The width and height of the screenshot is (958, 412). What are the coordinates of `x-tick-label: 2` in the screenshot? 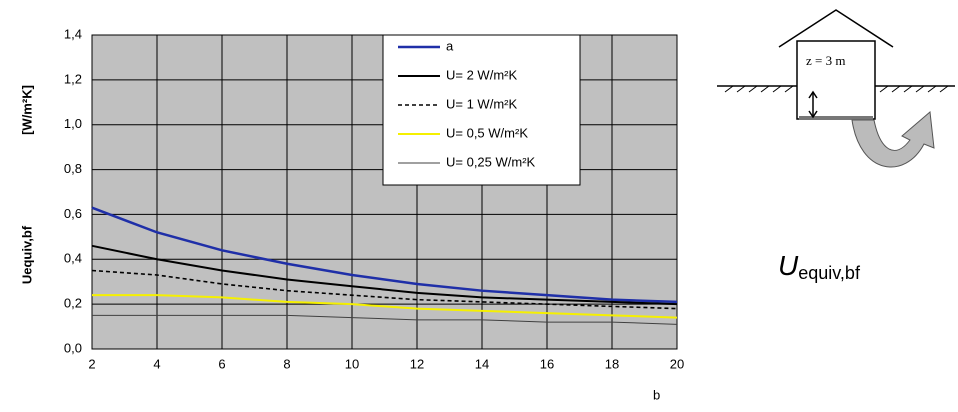 It's located at (91, 363).